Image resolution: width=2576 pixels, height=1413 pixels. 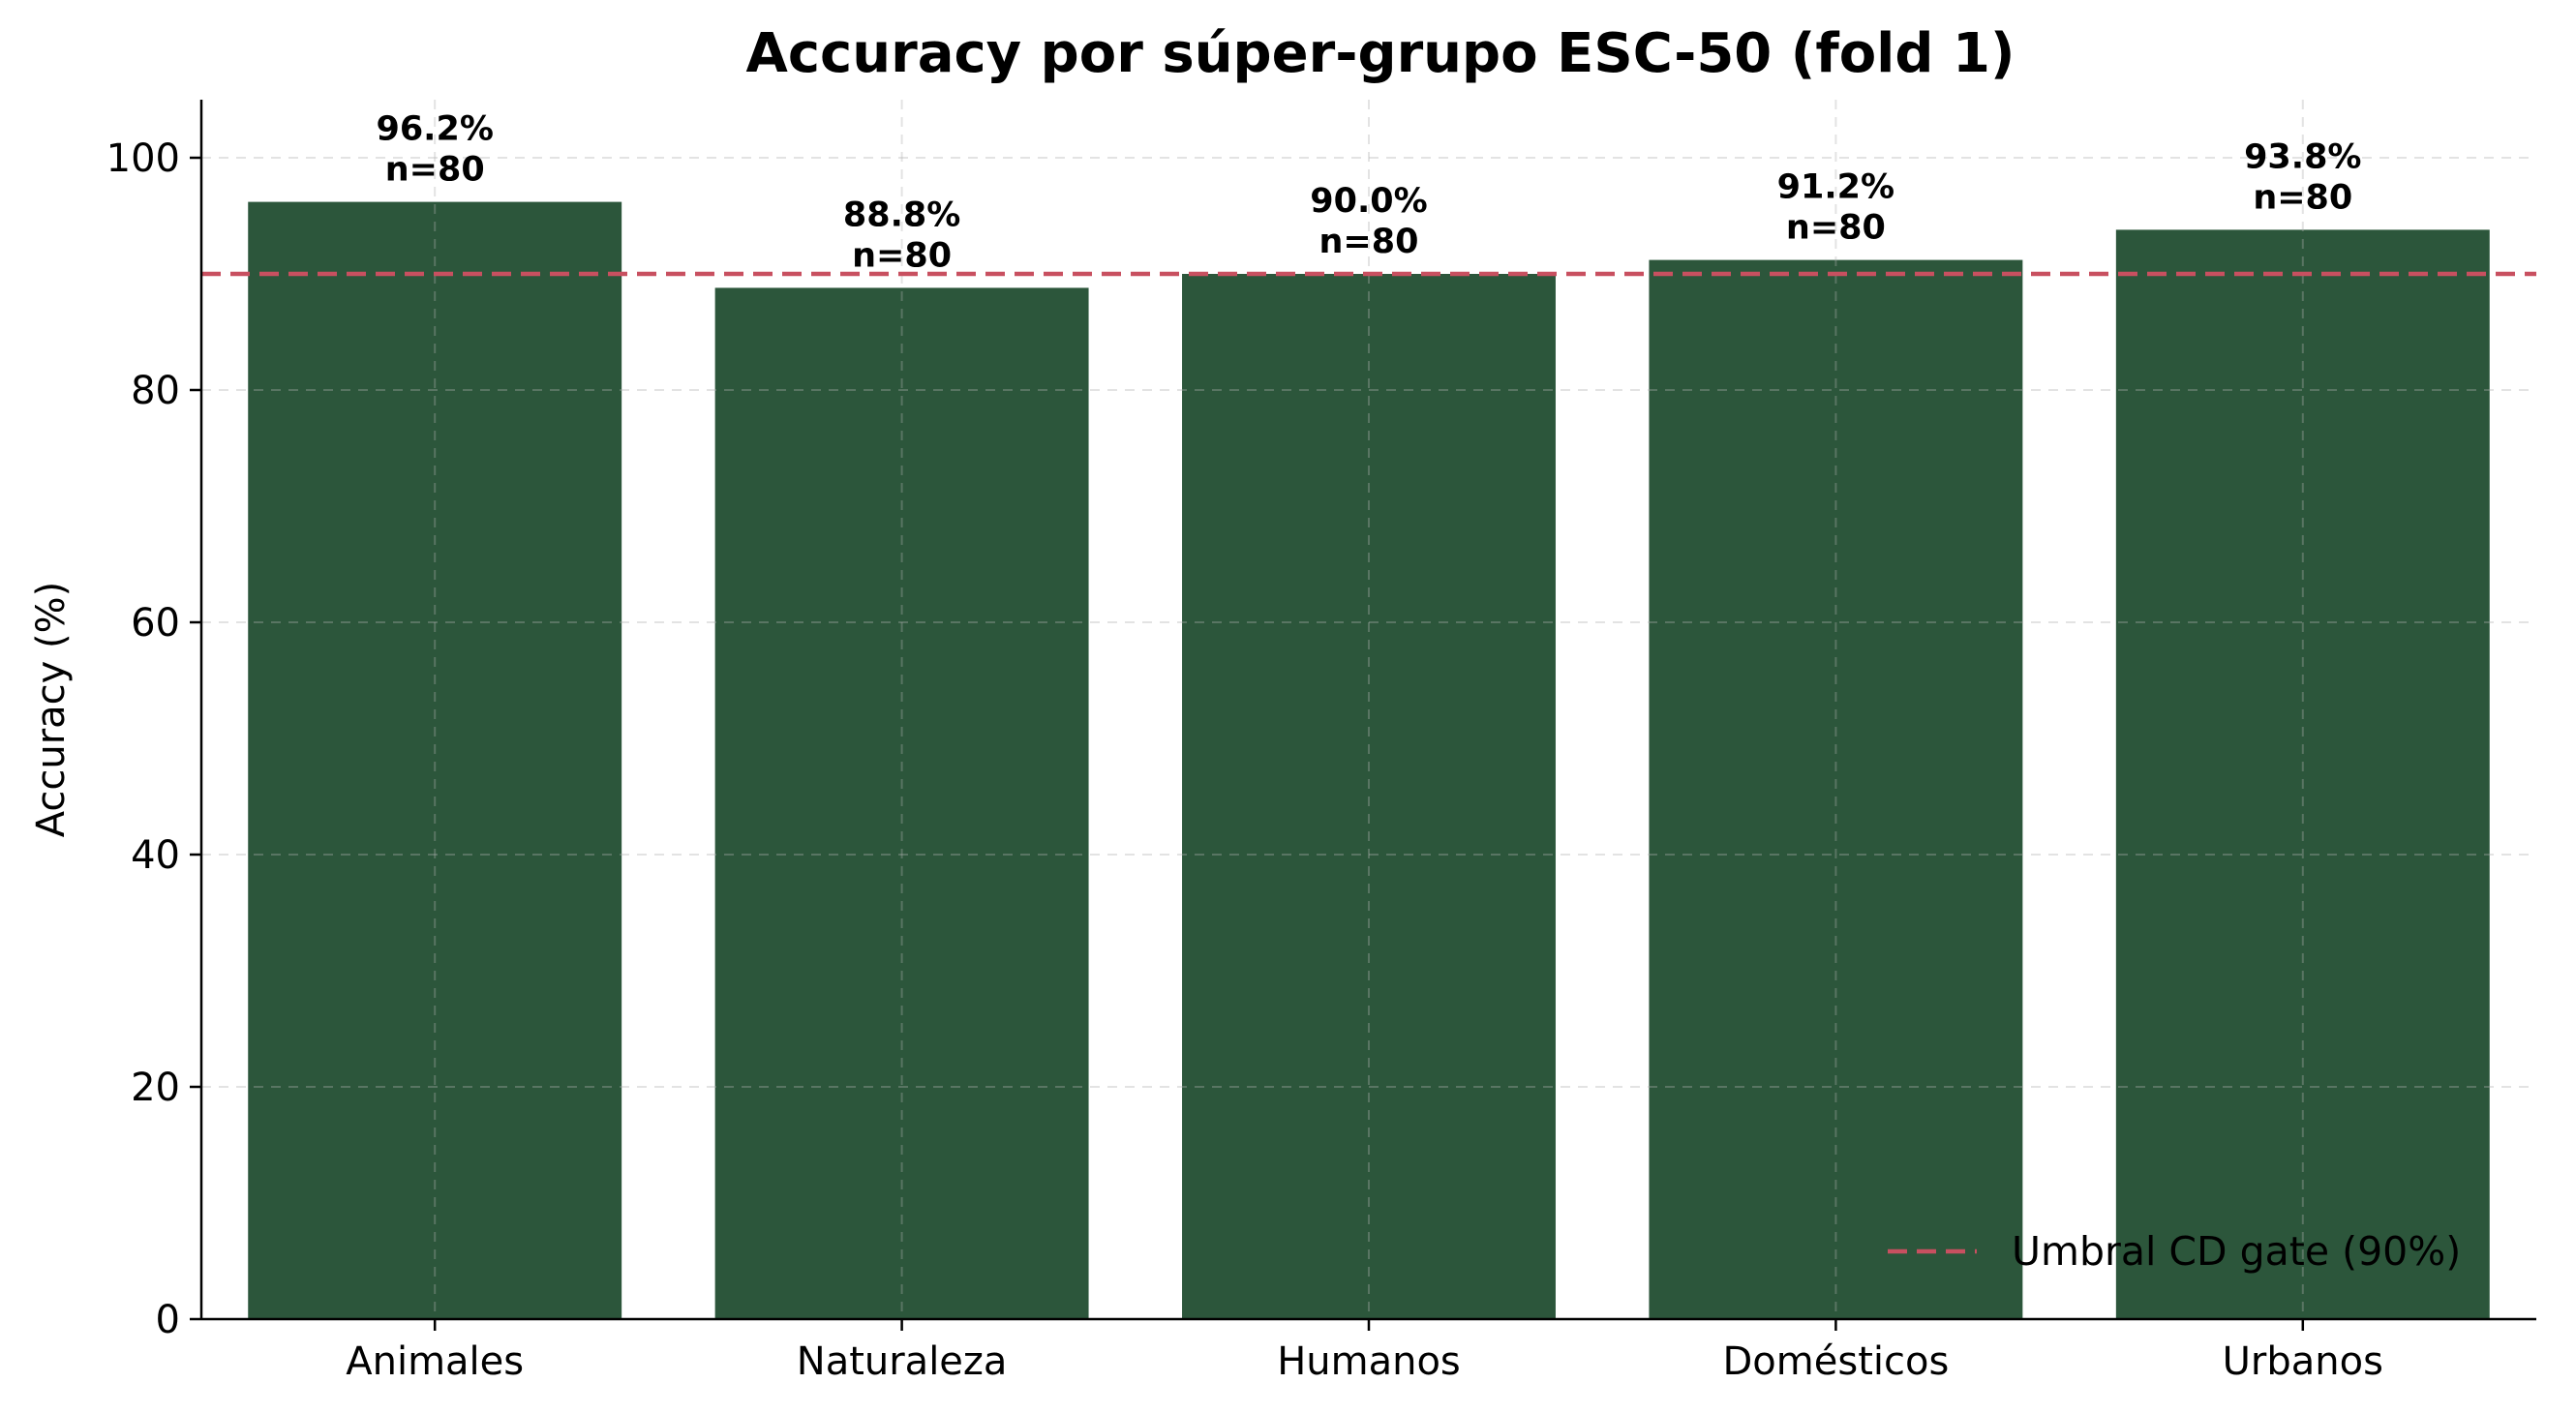 I want to click on bar-naturaleza, so click(x=901, y=803).